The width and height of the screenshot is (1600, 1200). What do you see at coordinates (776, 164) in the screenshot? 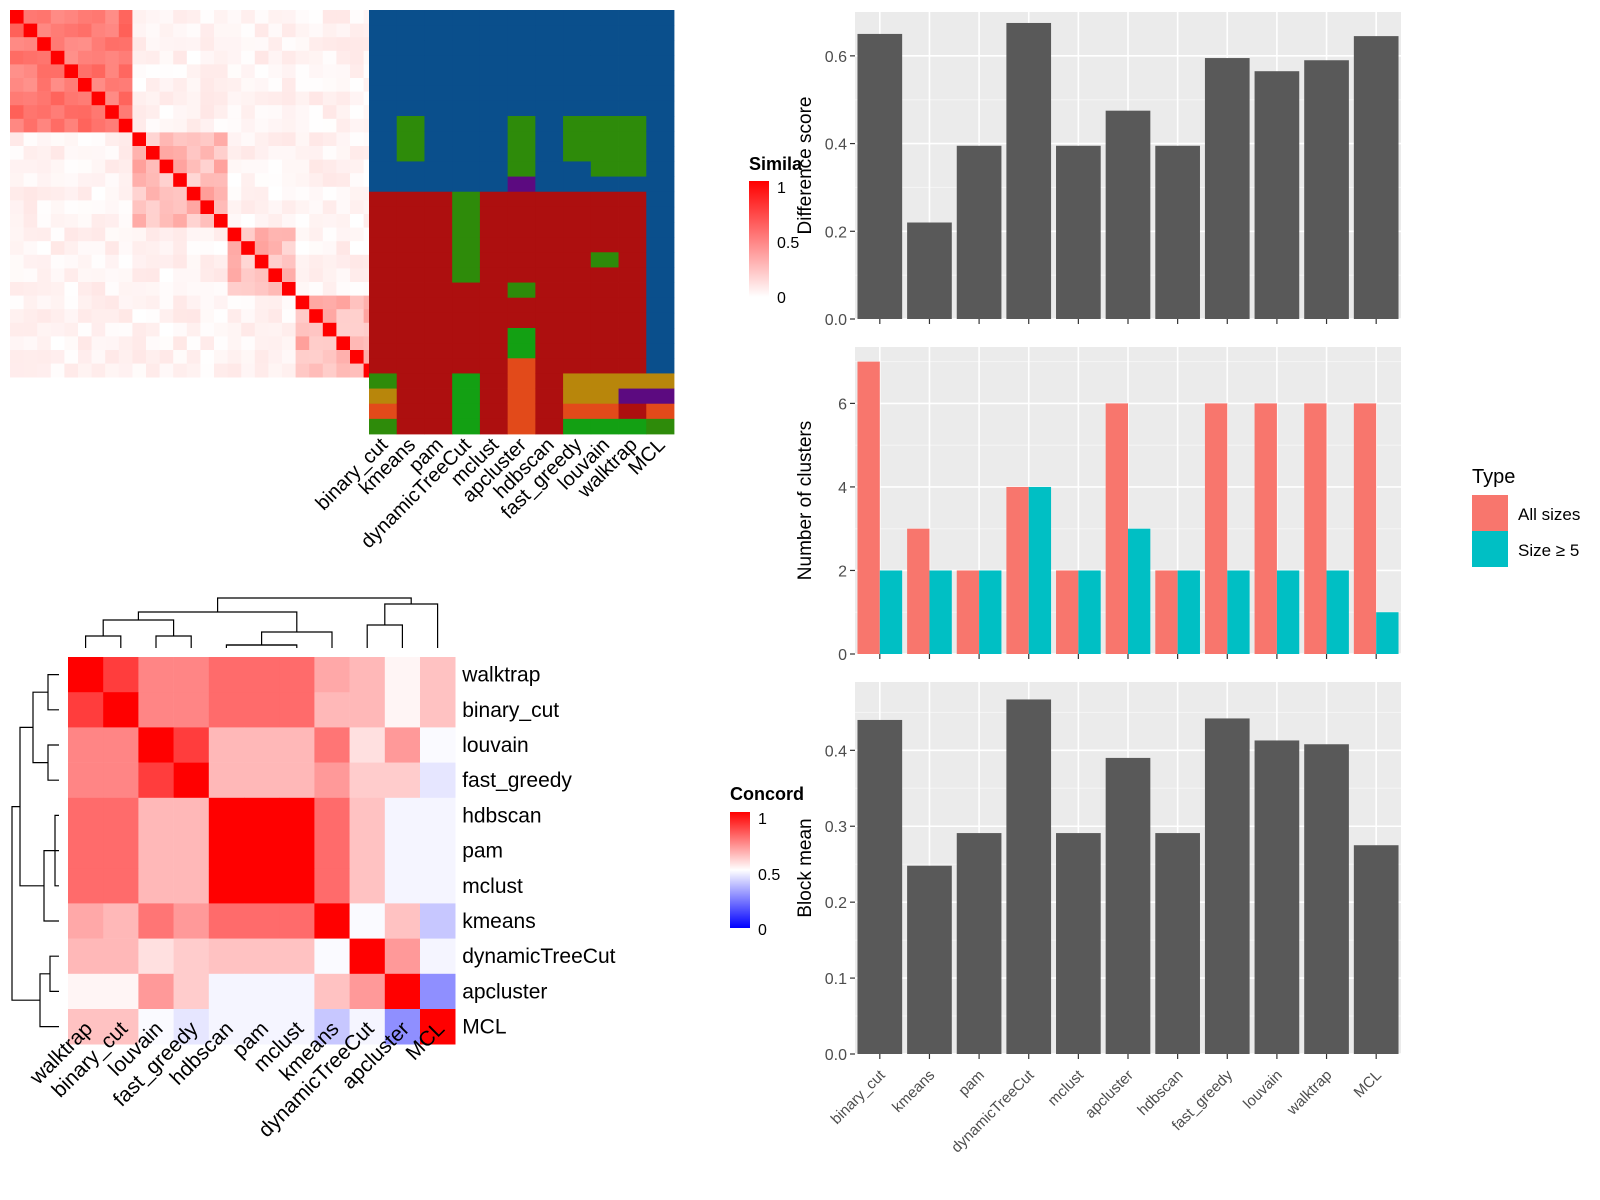
I see `similarity-legend-title: Simila` at bounding box center [776, 164].